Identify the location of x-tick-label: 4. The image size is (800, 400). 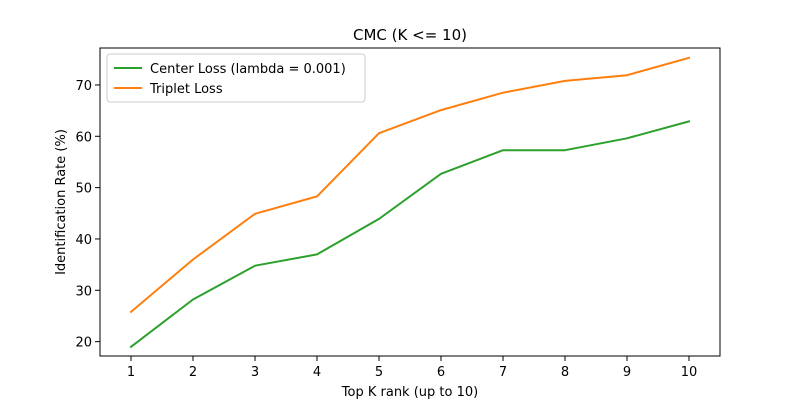
(317, 372).